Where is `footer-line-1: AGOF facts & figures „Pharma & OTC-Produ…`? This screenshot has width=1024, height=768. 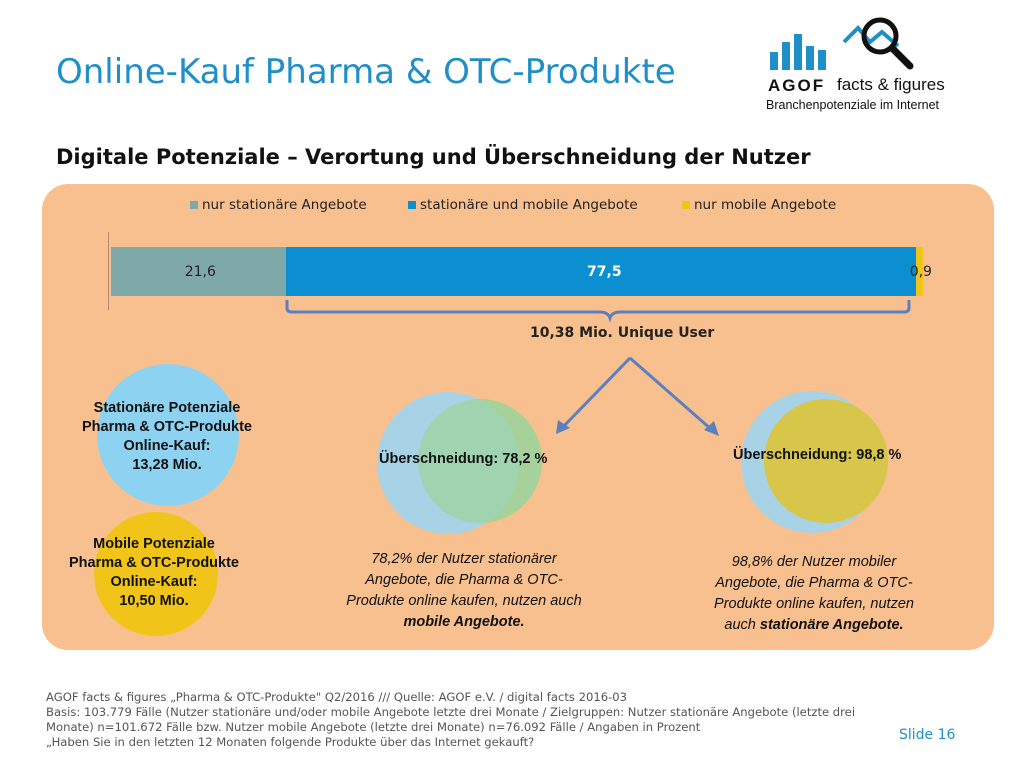 footer-line-1: AGOF facts & figures „Pharma & OTC-Produ… is located at coordinates (337, 697).